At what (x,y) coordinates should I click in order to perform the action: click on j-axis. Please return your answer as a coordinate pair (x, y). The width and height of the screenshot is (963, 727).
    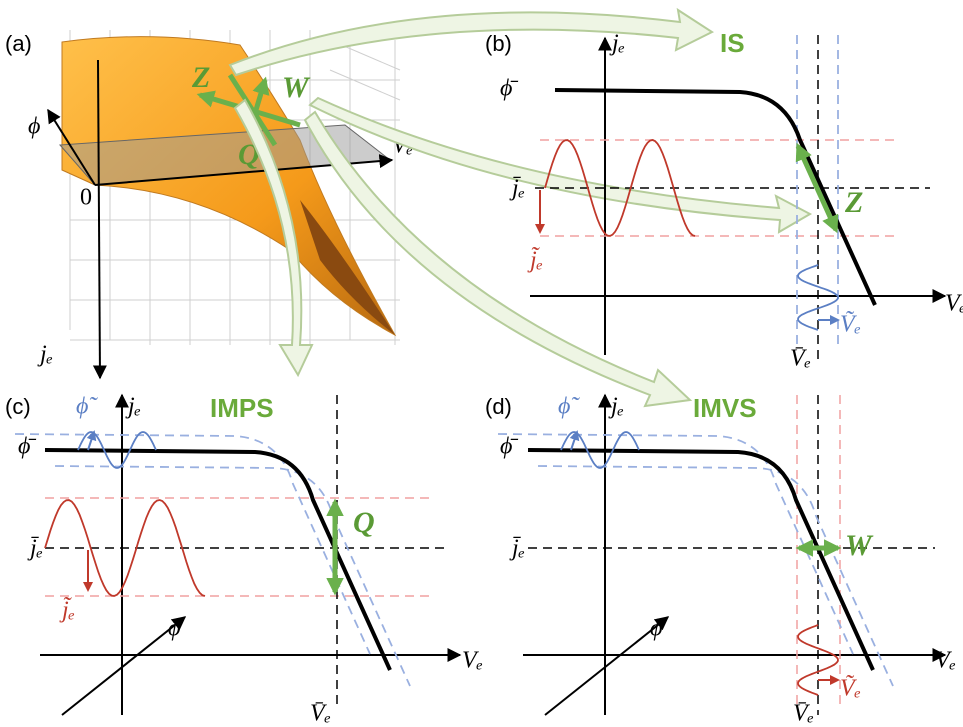
    Looking at the image, I should click on (99, 219).